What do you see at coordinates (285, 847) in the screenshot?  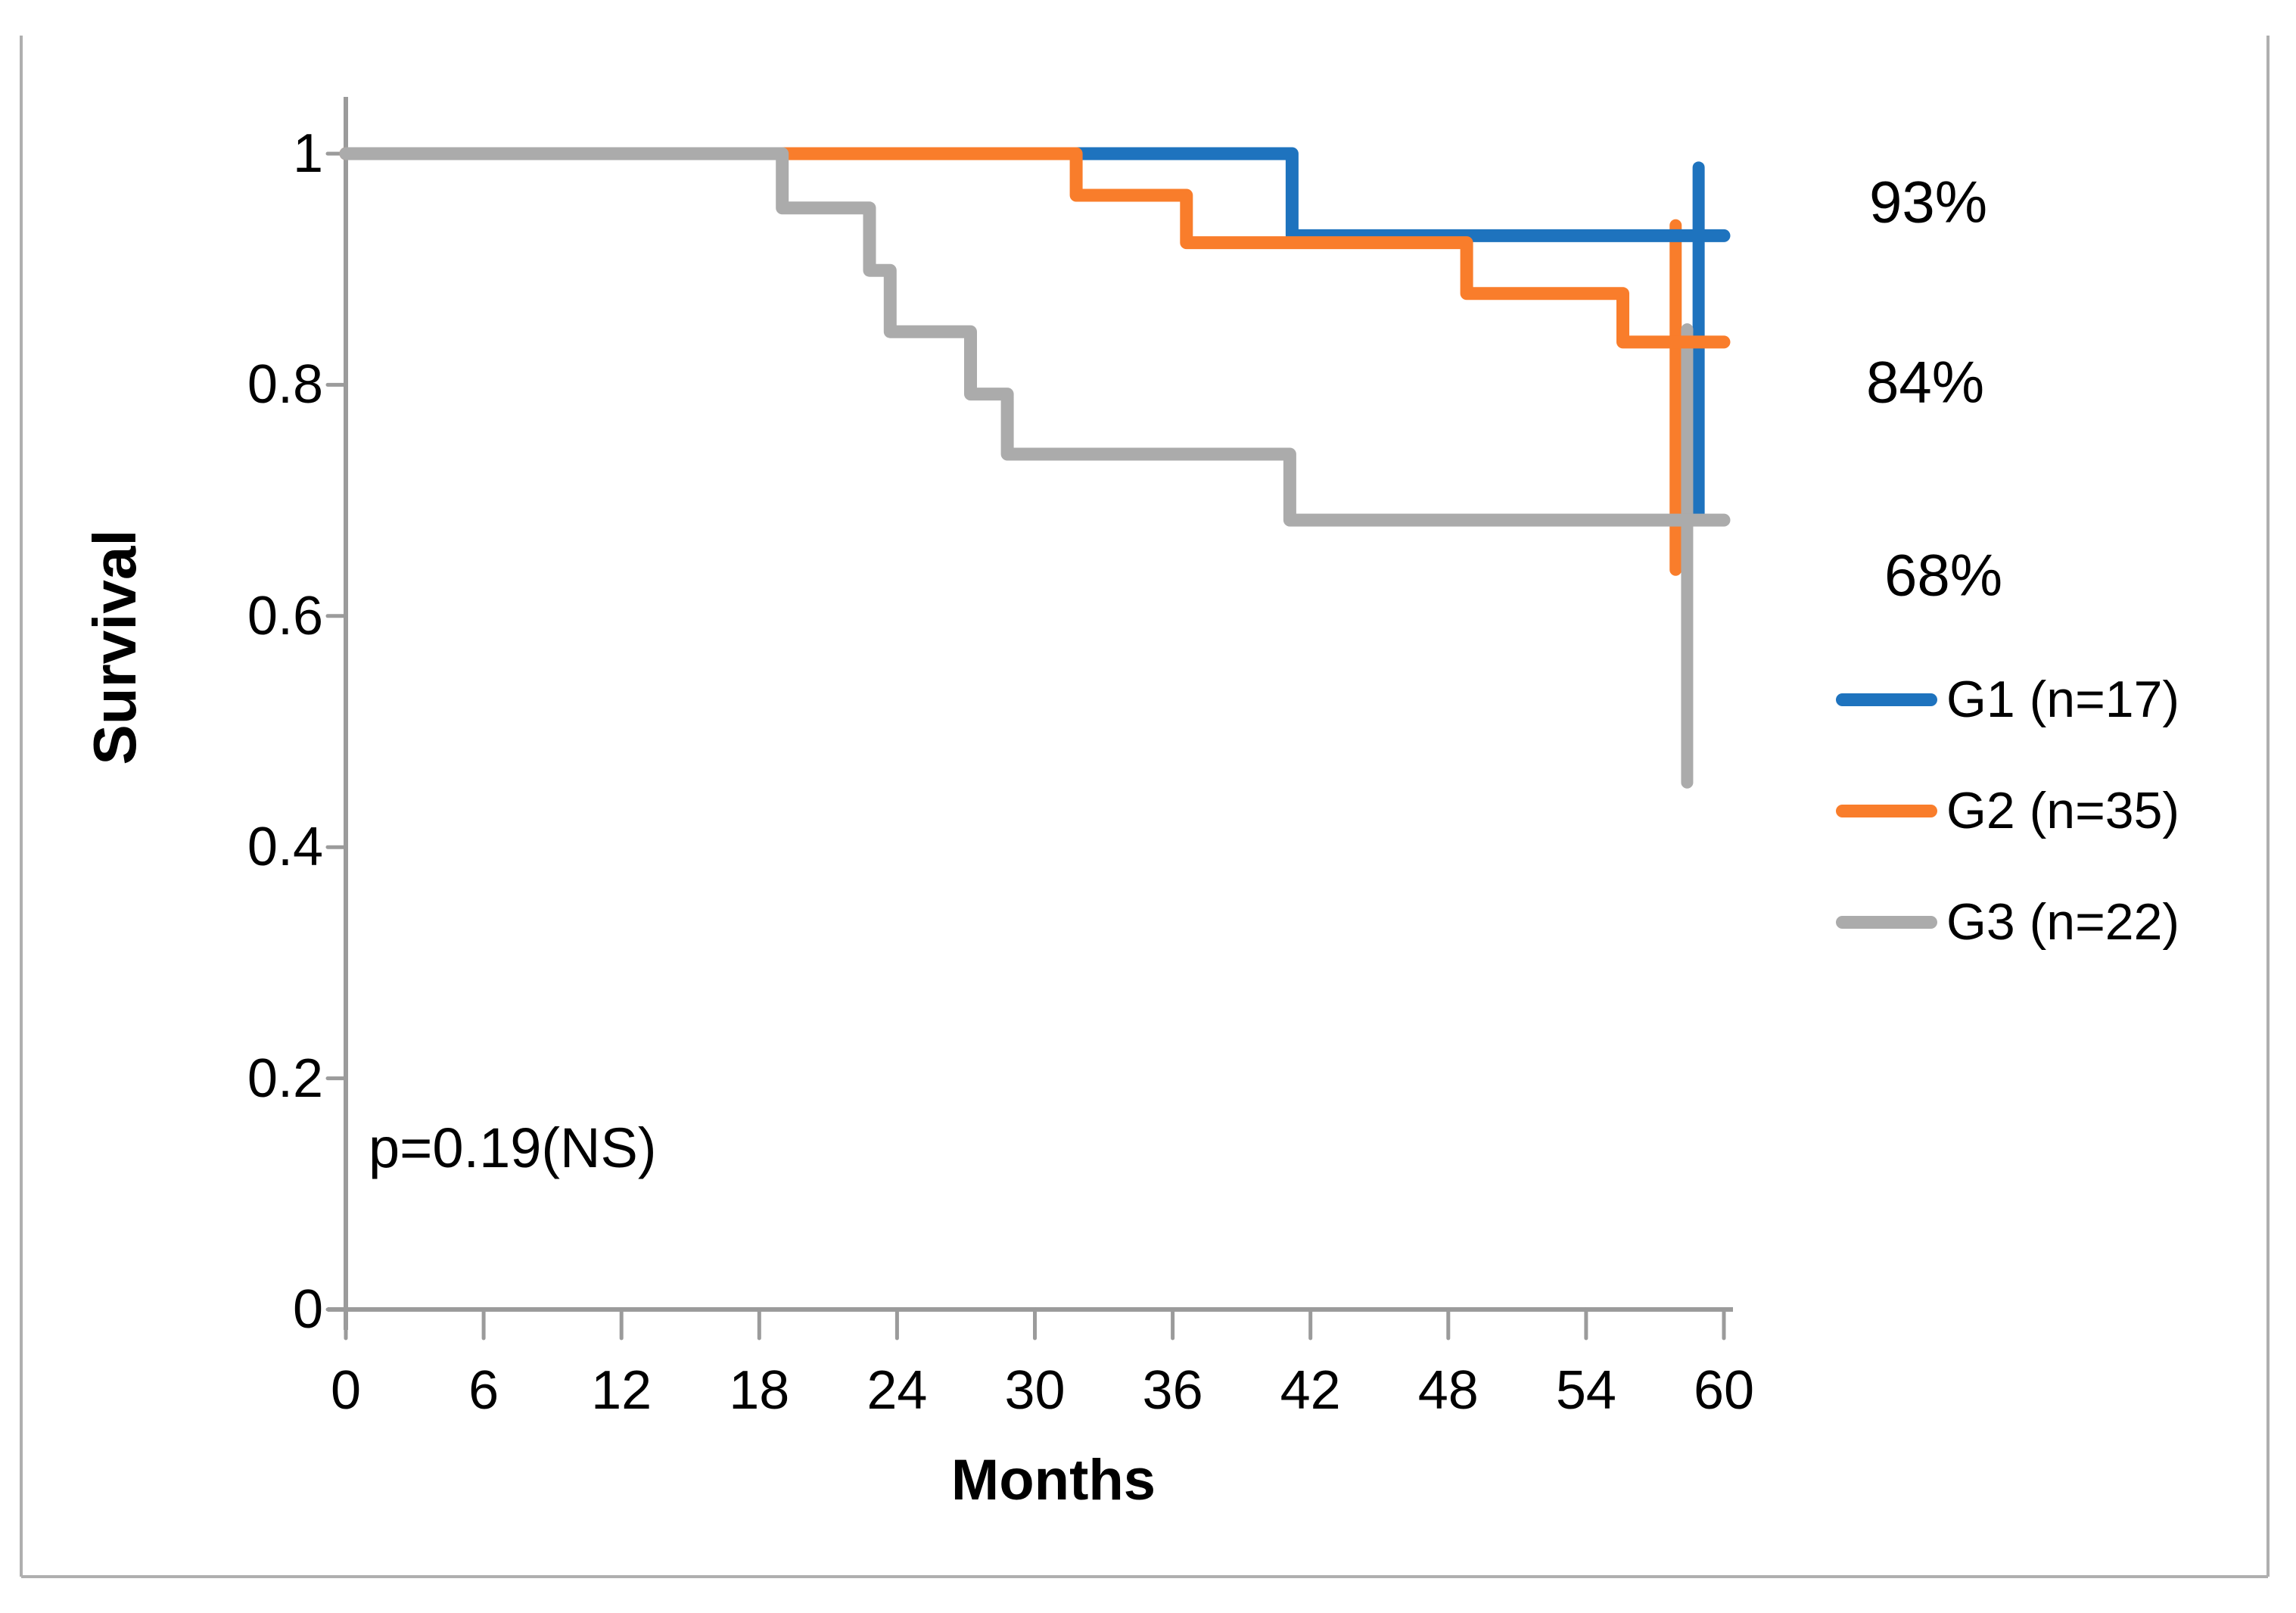 I see `y-tick-label-0.4: 0.4` at bounding box center [285, 847].